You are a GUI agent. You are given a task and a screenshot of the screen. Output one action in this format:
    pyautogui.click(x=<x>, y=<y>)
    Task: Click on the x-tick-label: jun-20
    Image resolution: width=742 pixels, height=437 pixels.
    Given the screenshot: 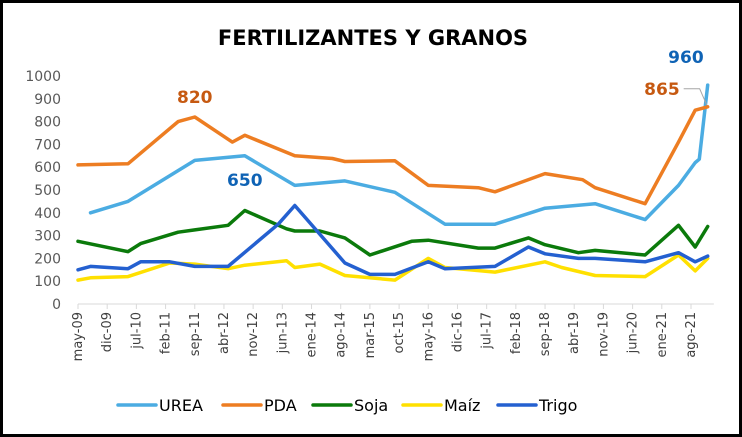 What is the action you would take?
    pyautogui.click(x=633, y=333)
    